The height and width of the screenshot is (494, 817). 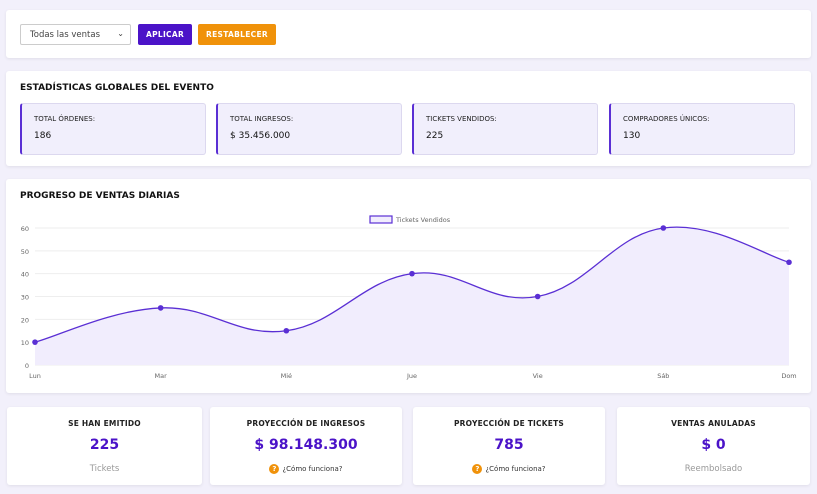 I want to click on summary-value: $ 98.148.300, so click(x=306, y=445).